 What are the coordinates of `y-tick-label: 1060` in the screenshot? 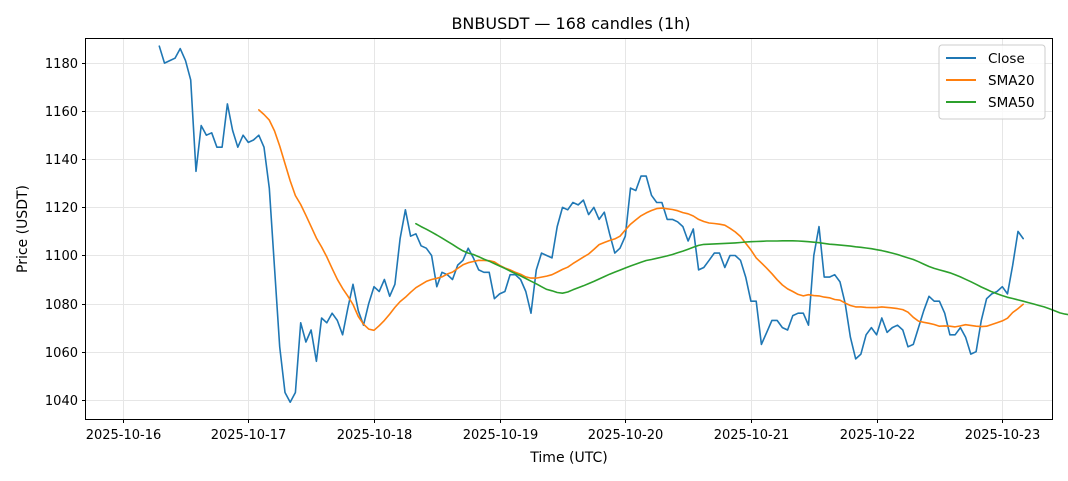 It's located at (61, 353).